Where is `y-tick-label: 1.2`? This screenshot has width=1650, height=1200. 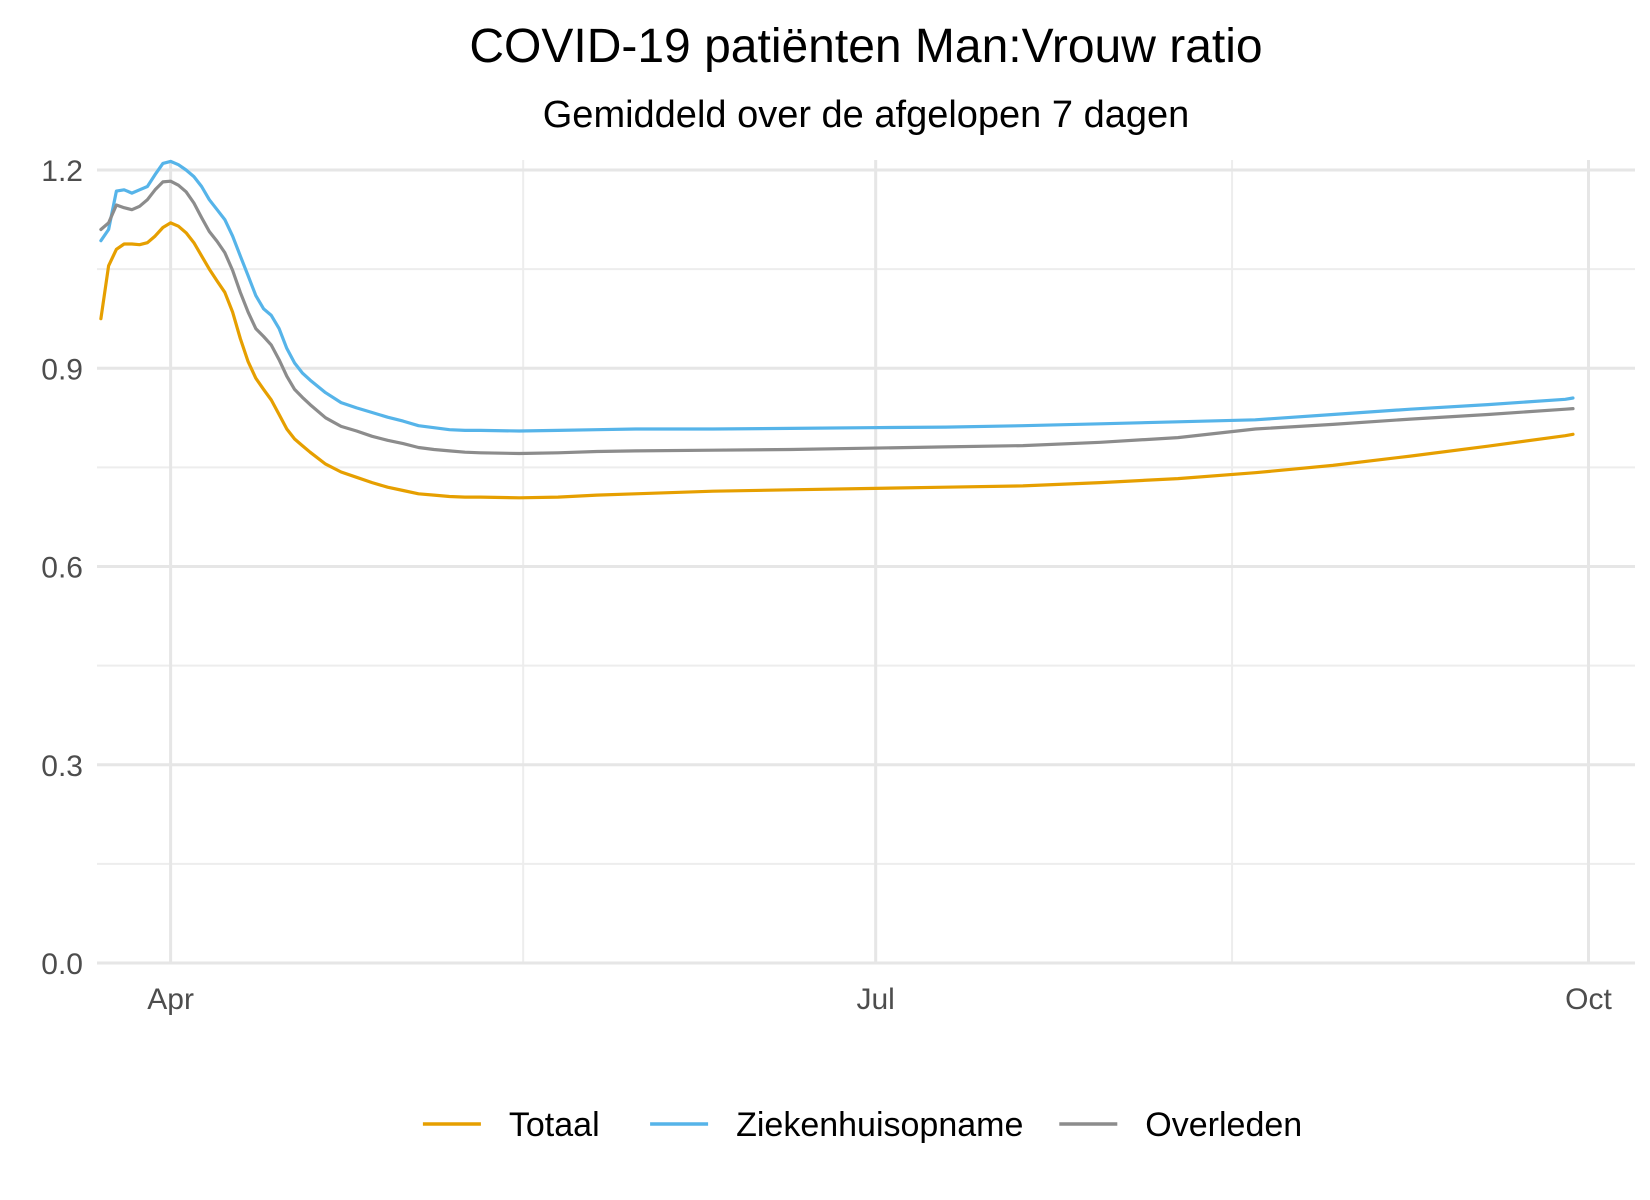
y-tick-label: 1.2 is located at coordinates (62, 171).